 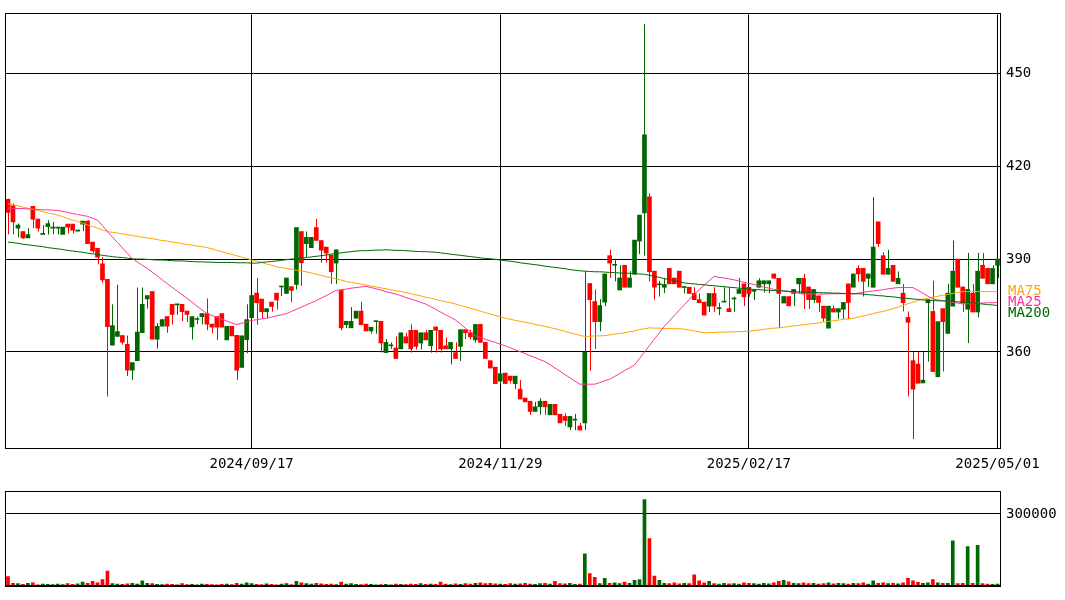 I want to click on y-tick-label: 300000, so click(x=1031, y=512).